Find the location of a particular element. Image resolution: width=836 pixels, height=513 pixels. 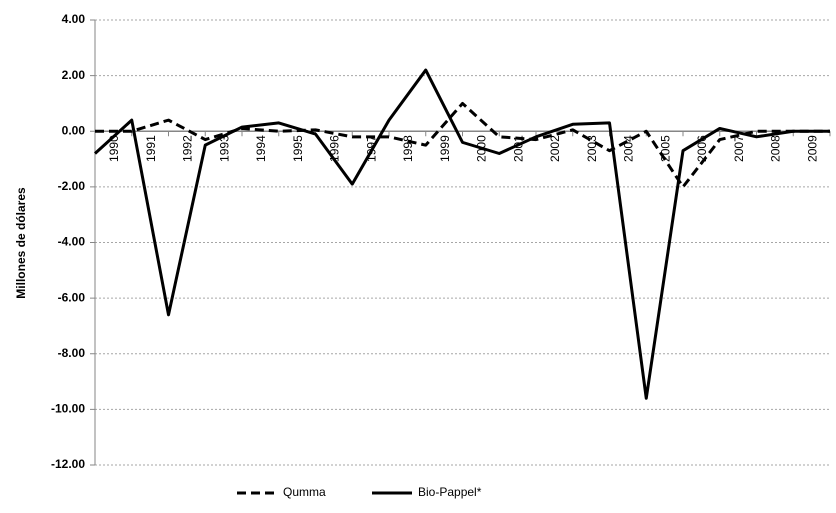

y-tick-label: 0.00 is located at coordinates (74, 130).